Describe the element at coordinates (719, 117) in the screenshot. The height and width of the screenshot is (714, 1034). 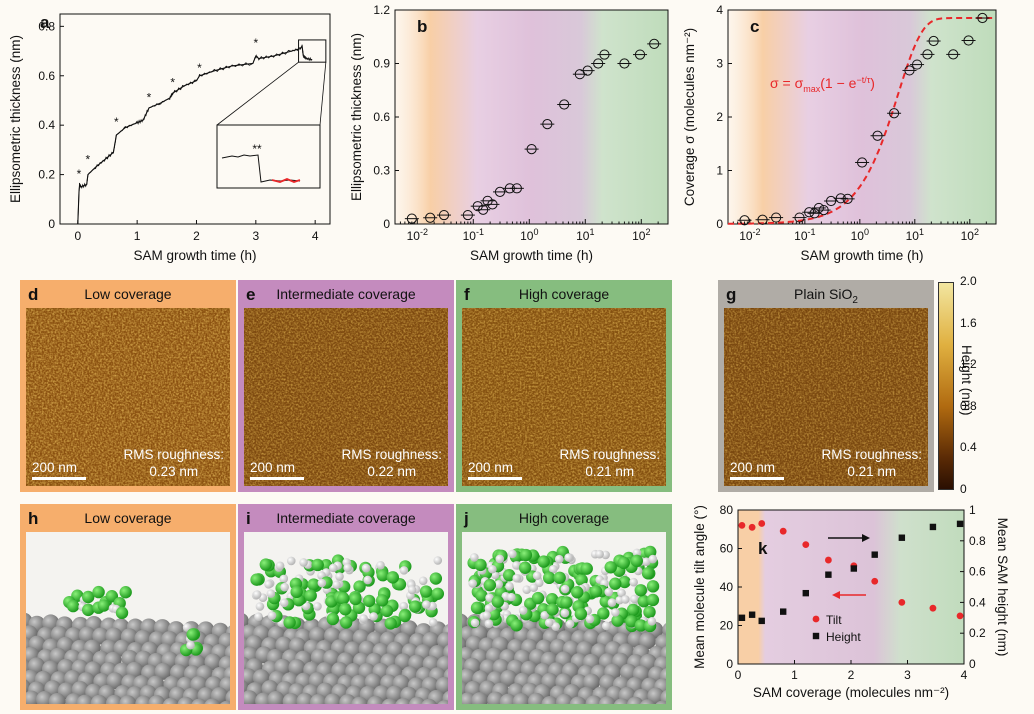
I see `y-tick-label: 2` at that location.